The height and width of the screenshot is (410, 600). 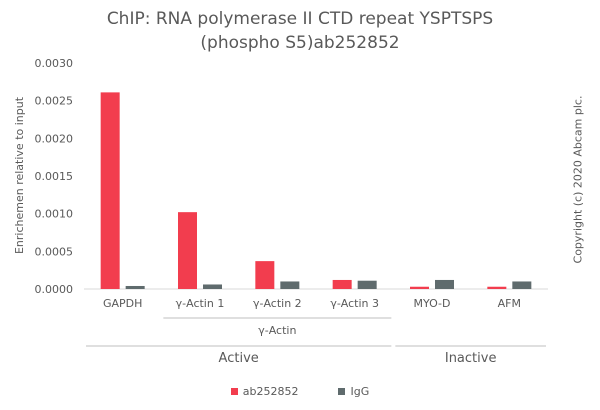 What do you see at coordinates (277, 330) in the screenshot?
I see `group-label-0: γ-Actin` at bounding box center [277, 330].